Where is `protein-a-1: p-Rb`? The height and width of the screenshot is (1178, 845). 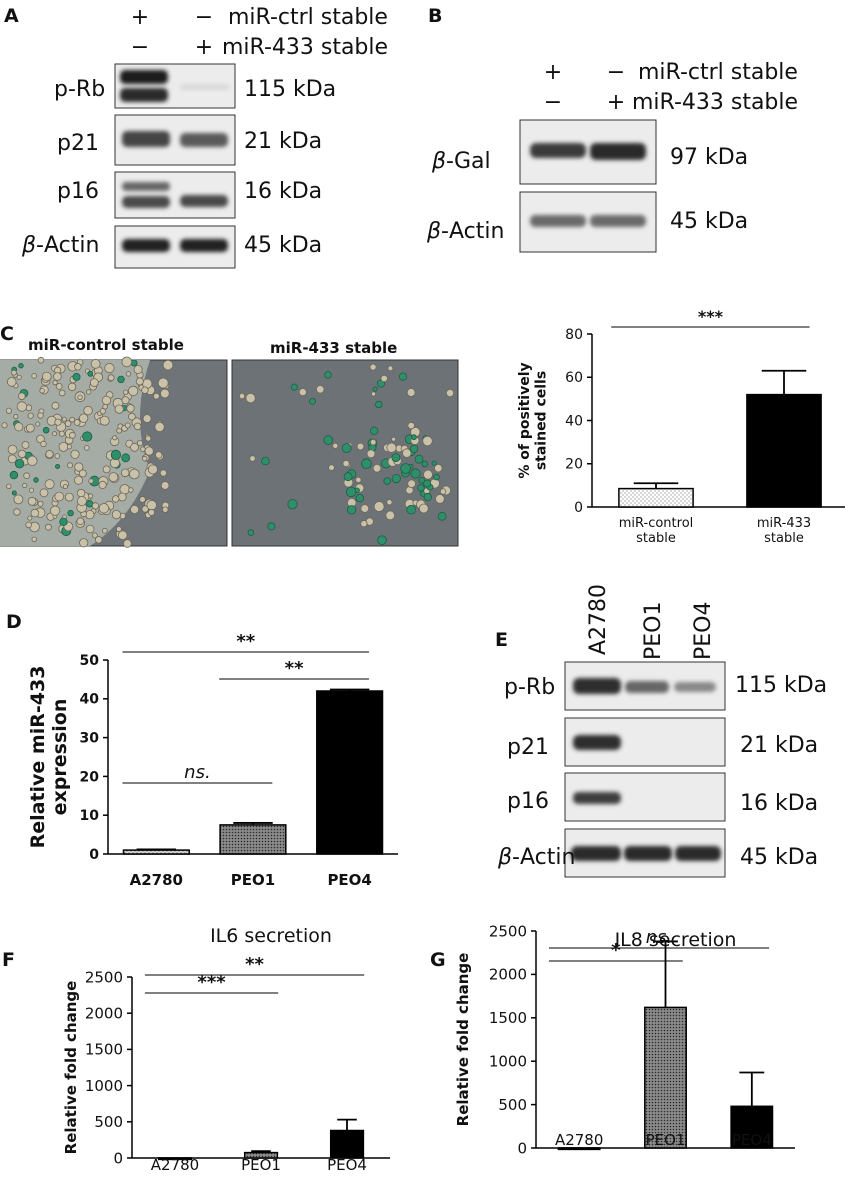
protein-a-1: p-Rb is located at coordinates (79, 89).